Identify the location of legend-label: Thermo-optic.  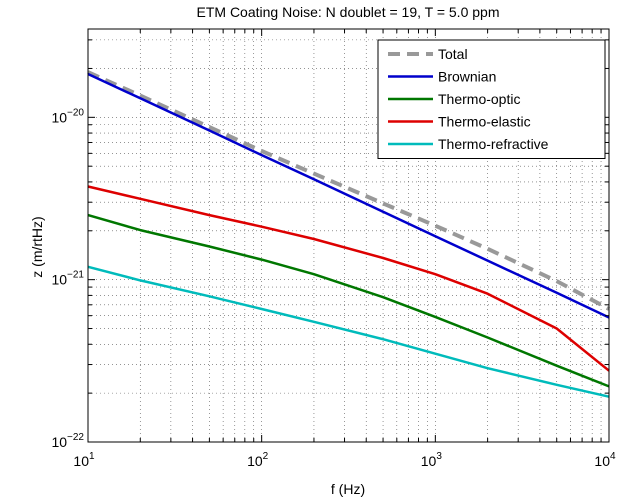
(479, 99).